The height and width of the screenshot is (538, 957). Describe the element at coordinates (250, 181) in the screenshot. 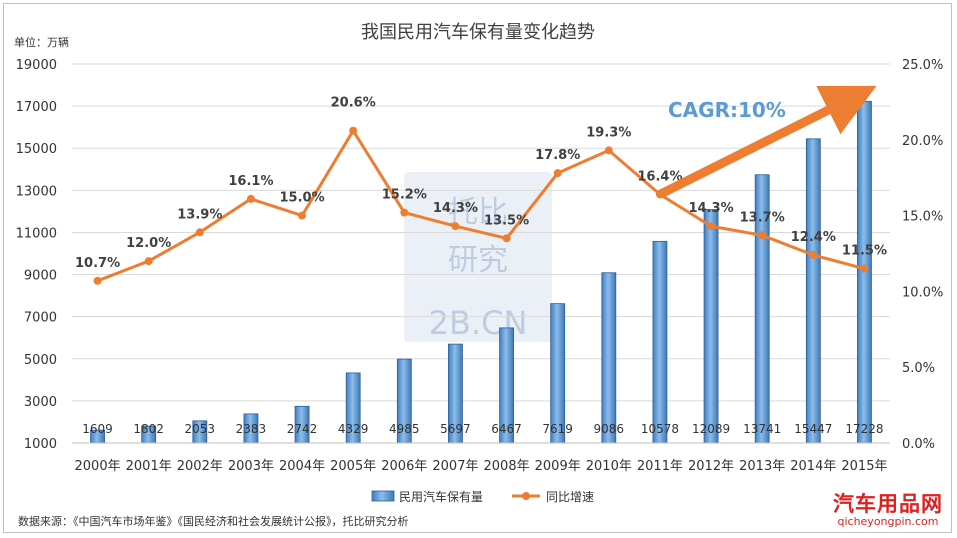

I see `growth-label: 16.1%` at that location.